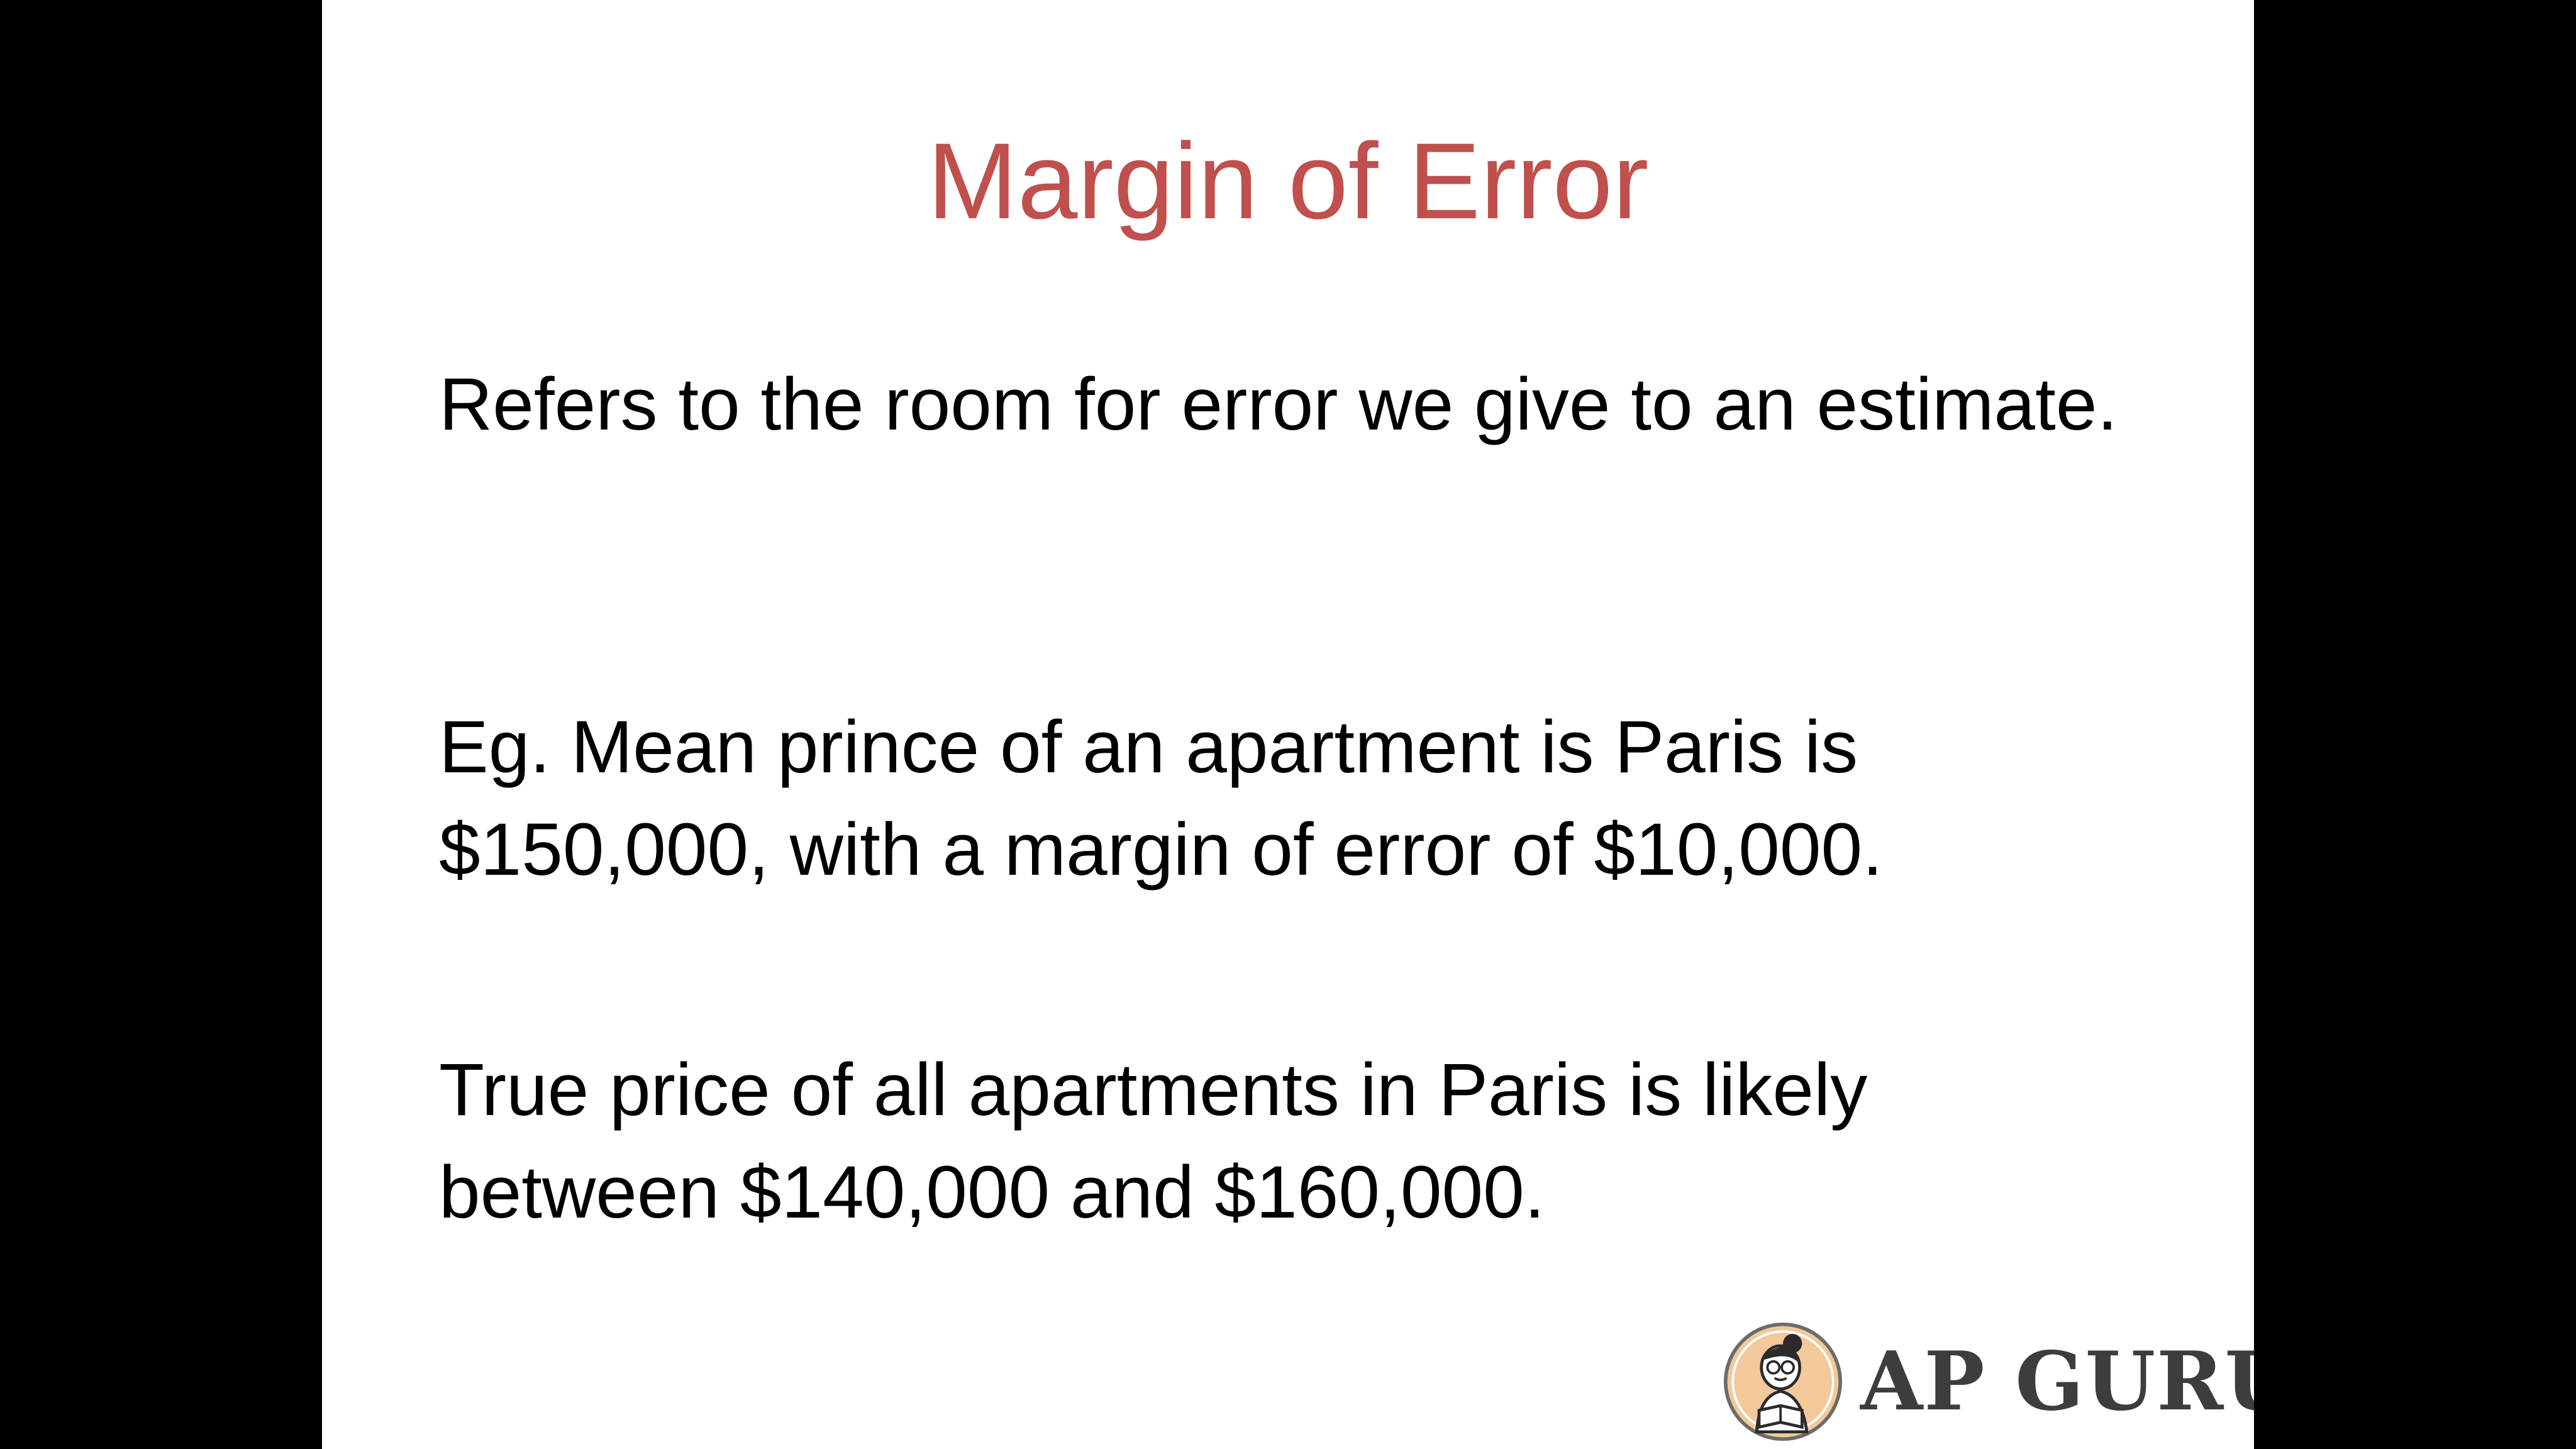  I want to click on ap-guru-logo: AP GURU, so click(1988, 1381).